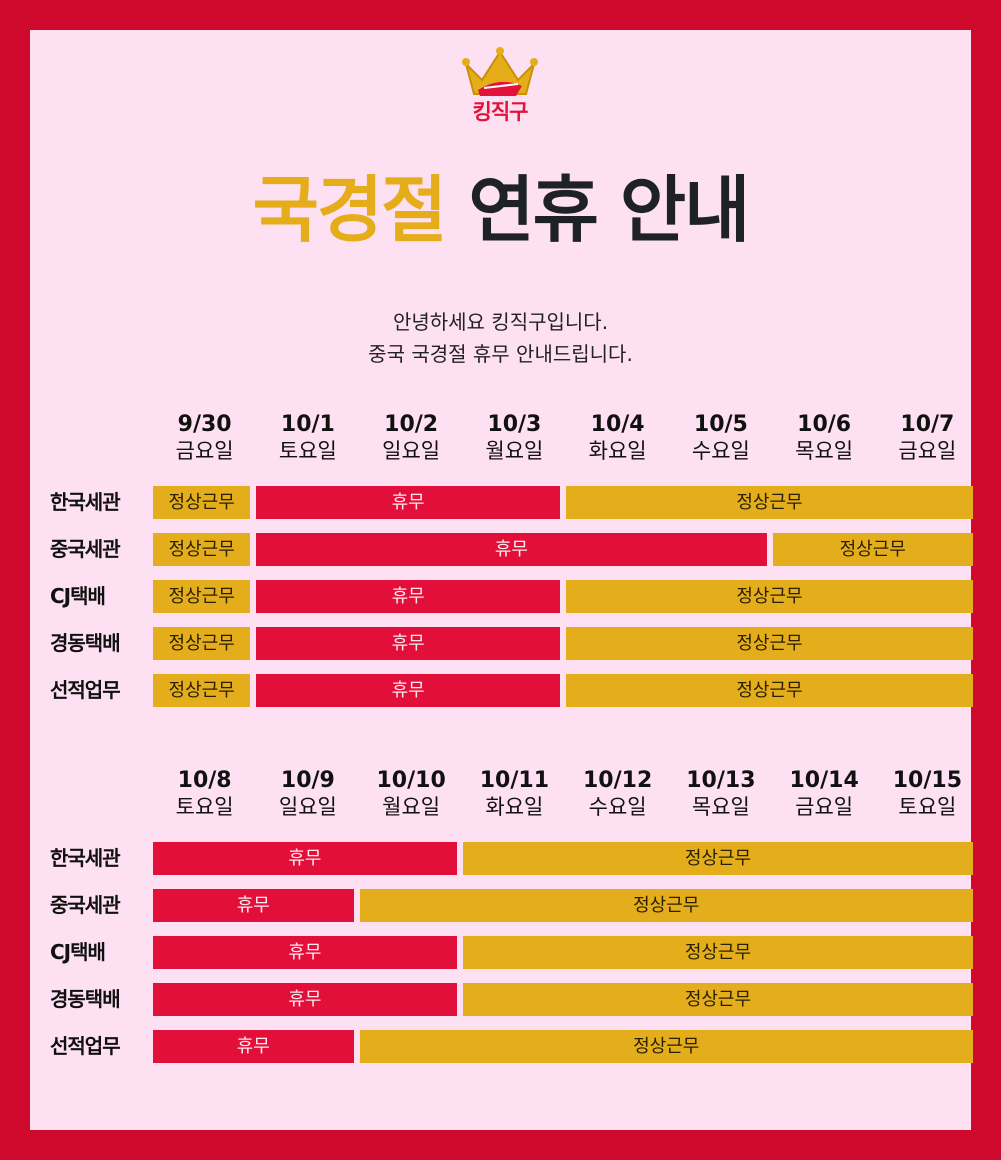  Describe the element at coordinates (721, 438) in the screenshot. I see `day-header: 10/5 수요일` at that location.